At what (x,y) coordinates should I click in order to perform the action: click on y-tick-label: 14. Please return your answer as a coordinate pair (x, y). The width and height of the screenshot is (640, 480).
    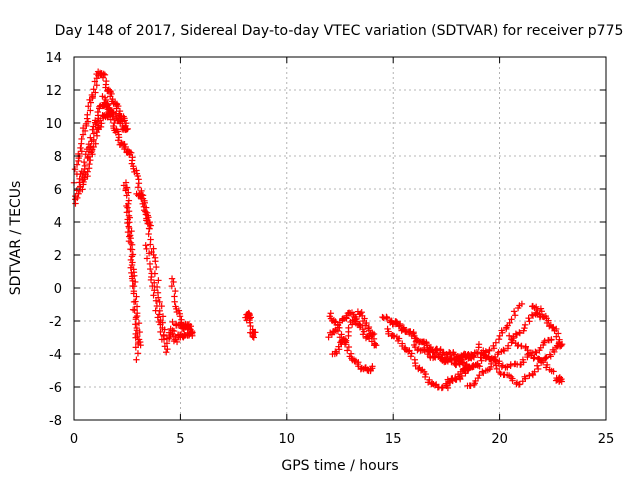
    Looking at the image, I should click on (53, 58).